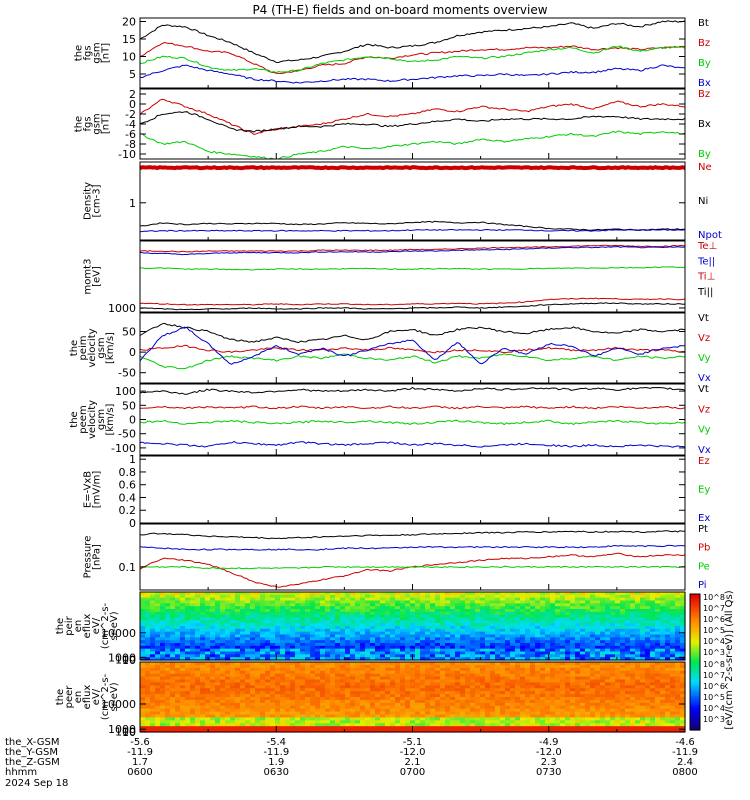  I want to click on y-tick-label: 2, so click(132, 94).